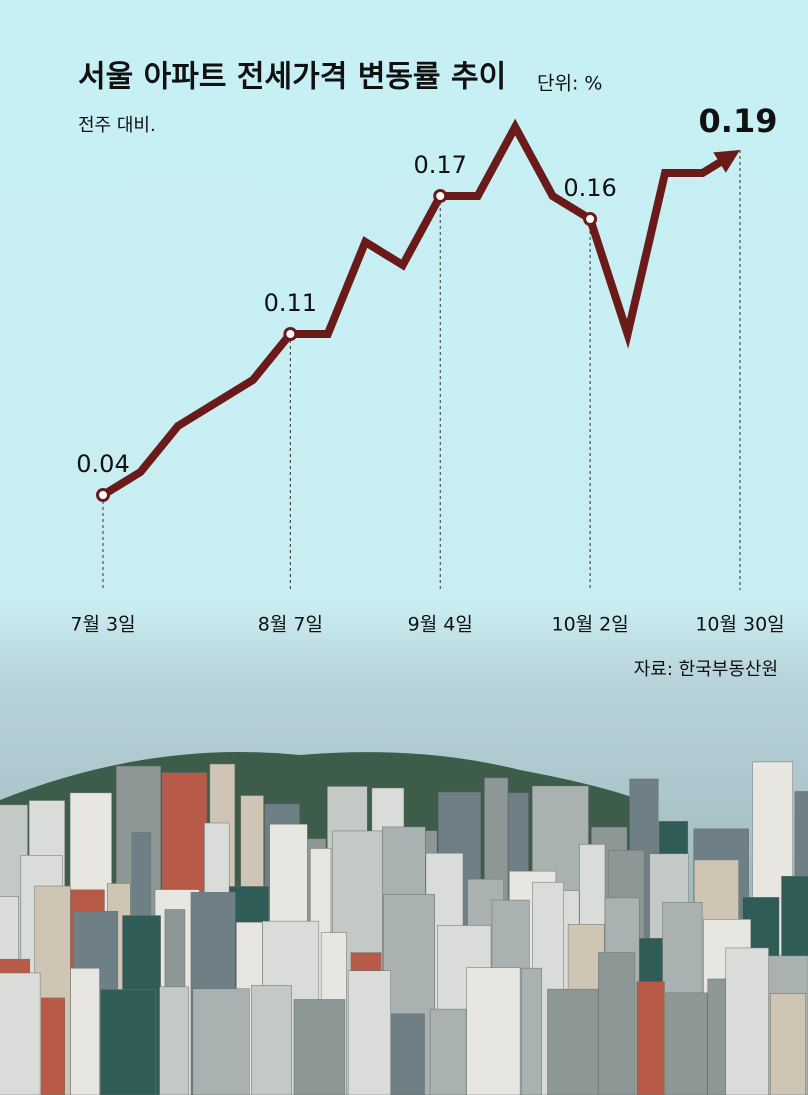  I want to click on x-tick-label: 10월 2일, so click(589, 625).